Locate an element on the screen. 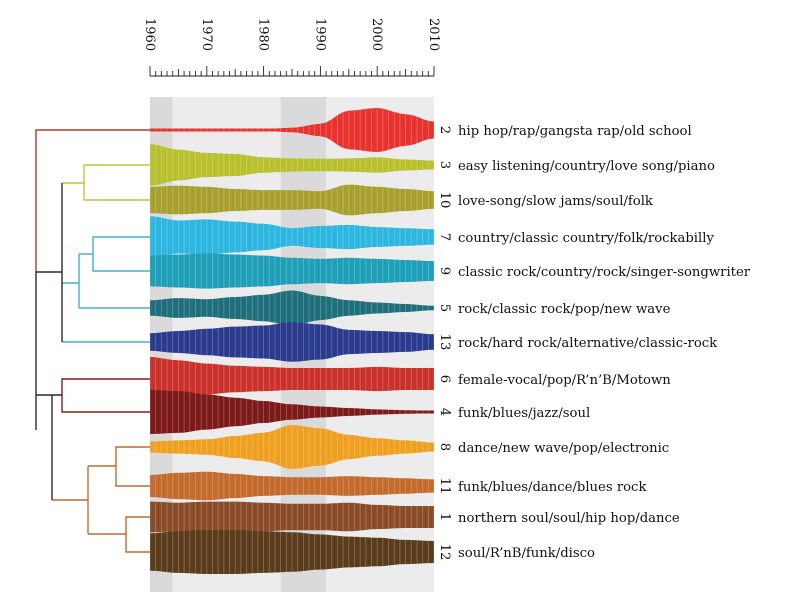 The image size is (800, 604). series-label-8: dance/new wave/pop/electronic is located at coordinates (563, 448).